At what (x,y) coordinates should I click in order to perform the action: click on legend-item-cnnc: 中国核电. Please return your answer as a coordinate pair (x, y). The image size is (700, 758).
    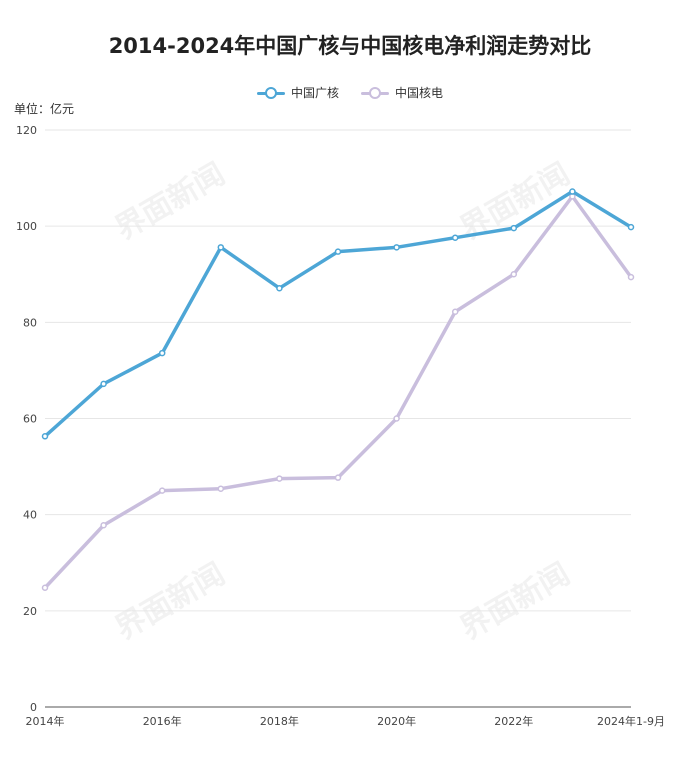
    Looking at the image, I should click on (402, 92).